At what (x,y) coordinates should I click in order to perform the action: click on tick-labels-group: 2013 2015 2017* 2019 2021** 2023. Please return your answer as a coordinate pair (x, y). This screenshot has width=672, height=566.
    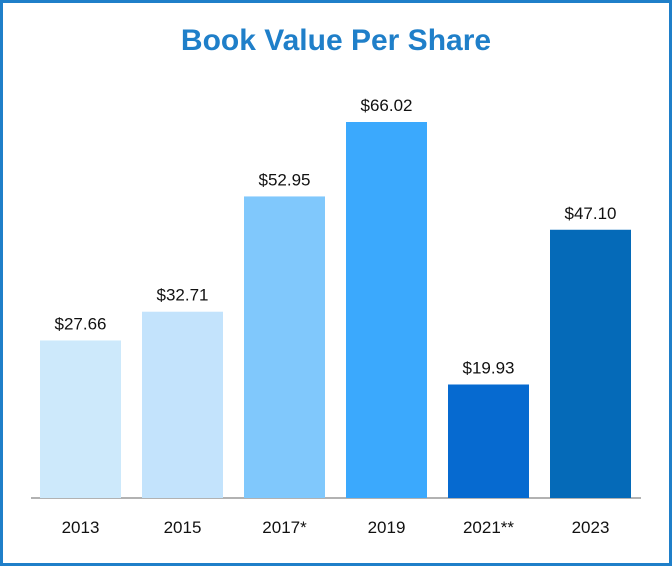
    Looking at the image, I should click on (336, 527).